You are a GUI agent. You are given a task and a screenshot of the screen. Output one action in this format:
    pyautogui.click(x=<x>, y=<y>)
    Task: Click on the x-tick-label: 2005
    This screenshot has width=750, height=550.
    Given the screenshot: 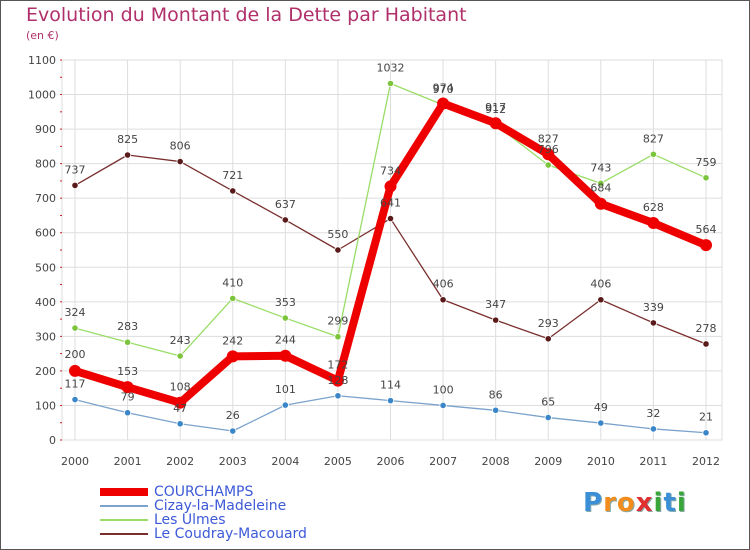 What is the action you would take?
    pyautogui.click(x=338, y=461)
    